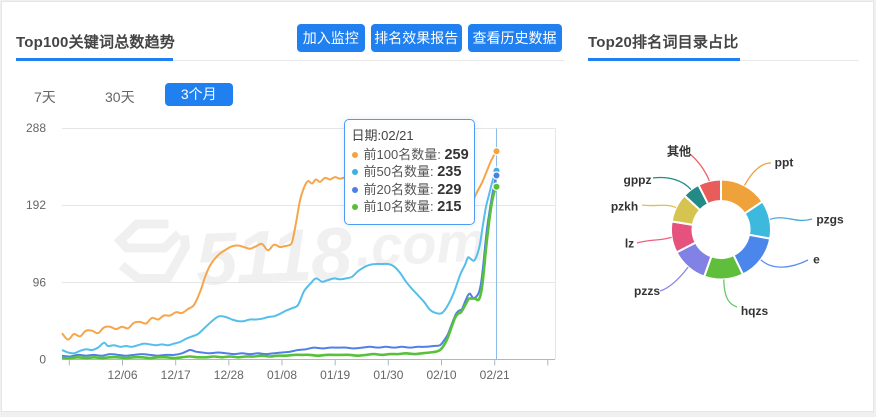  What do you see at coordinates (830, 220) in the screenshot?
I see `svg-text: pzgs` at bounding box center [830, 220].